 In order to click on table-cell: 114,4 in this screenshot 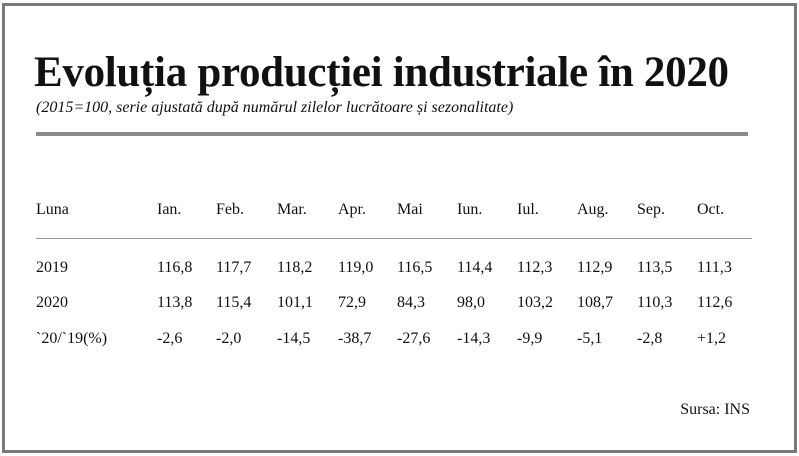, I will do `click(475, 267)`.